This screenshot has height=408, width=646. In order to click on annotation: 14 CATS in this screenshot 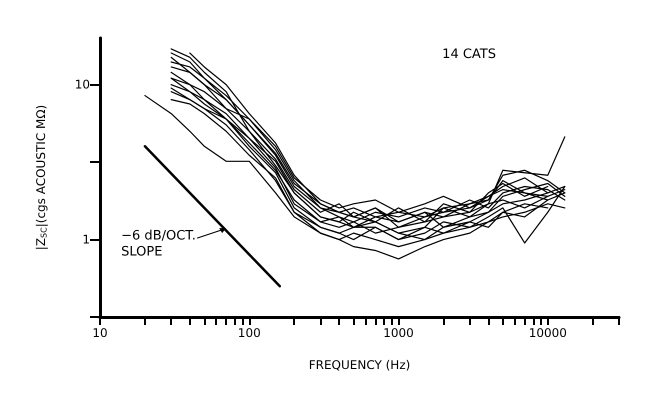, I will do `click(469, 54)`.